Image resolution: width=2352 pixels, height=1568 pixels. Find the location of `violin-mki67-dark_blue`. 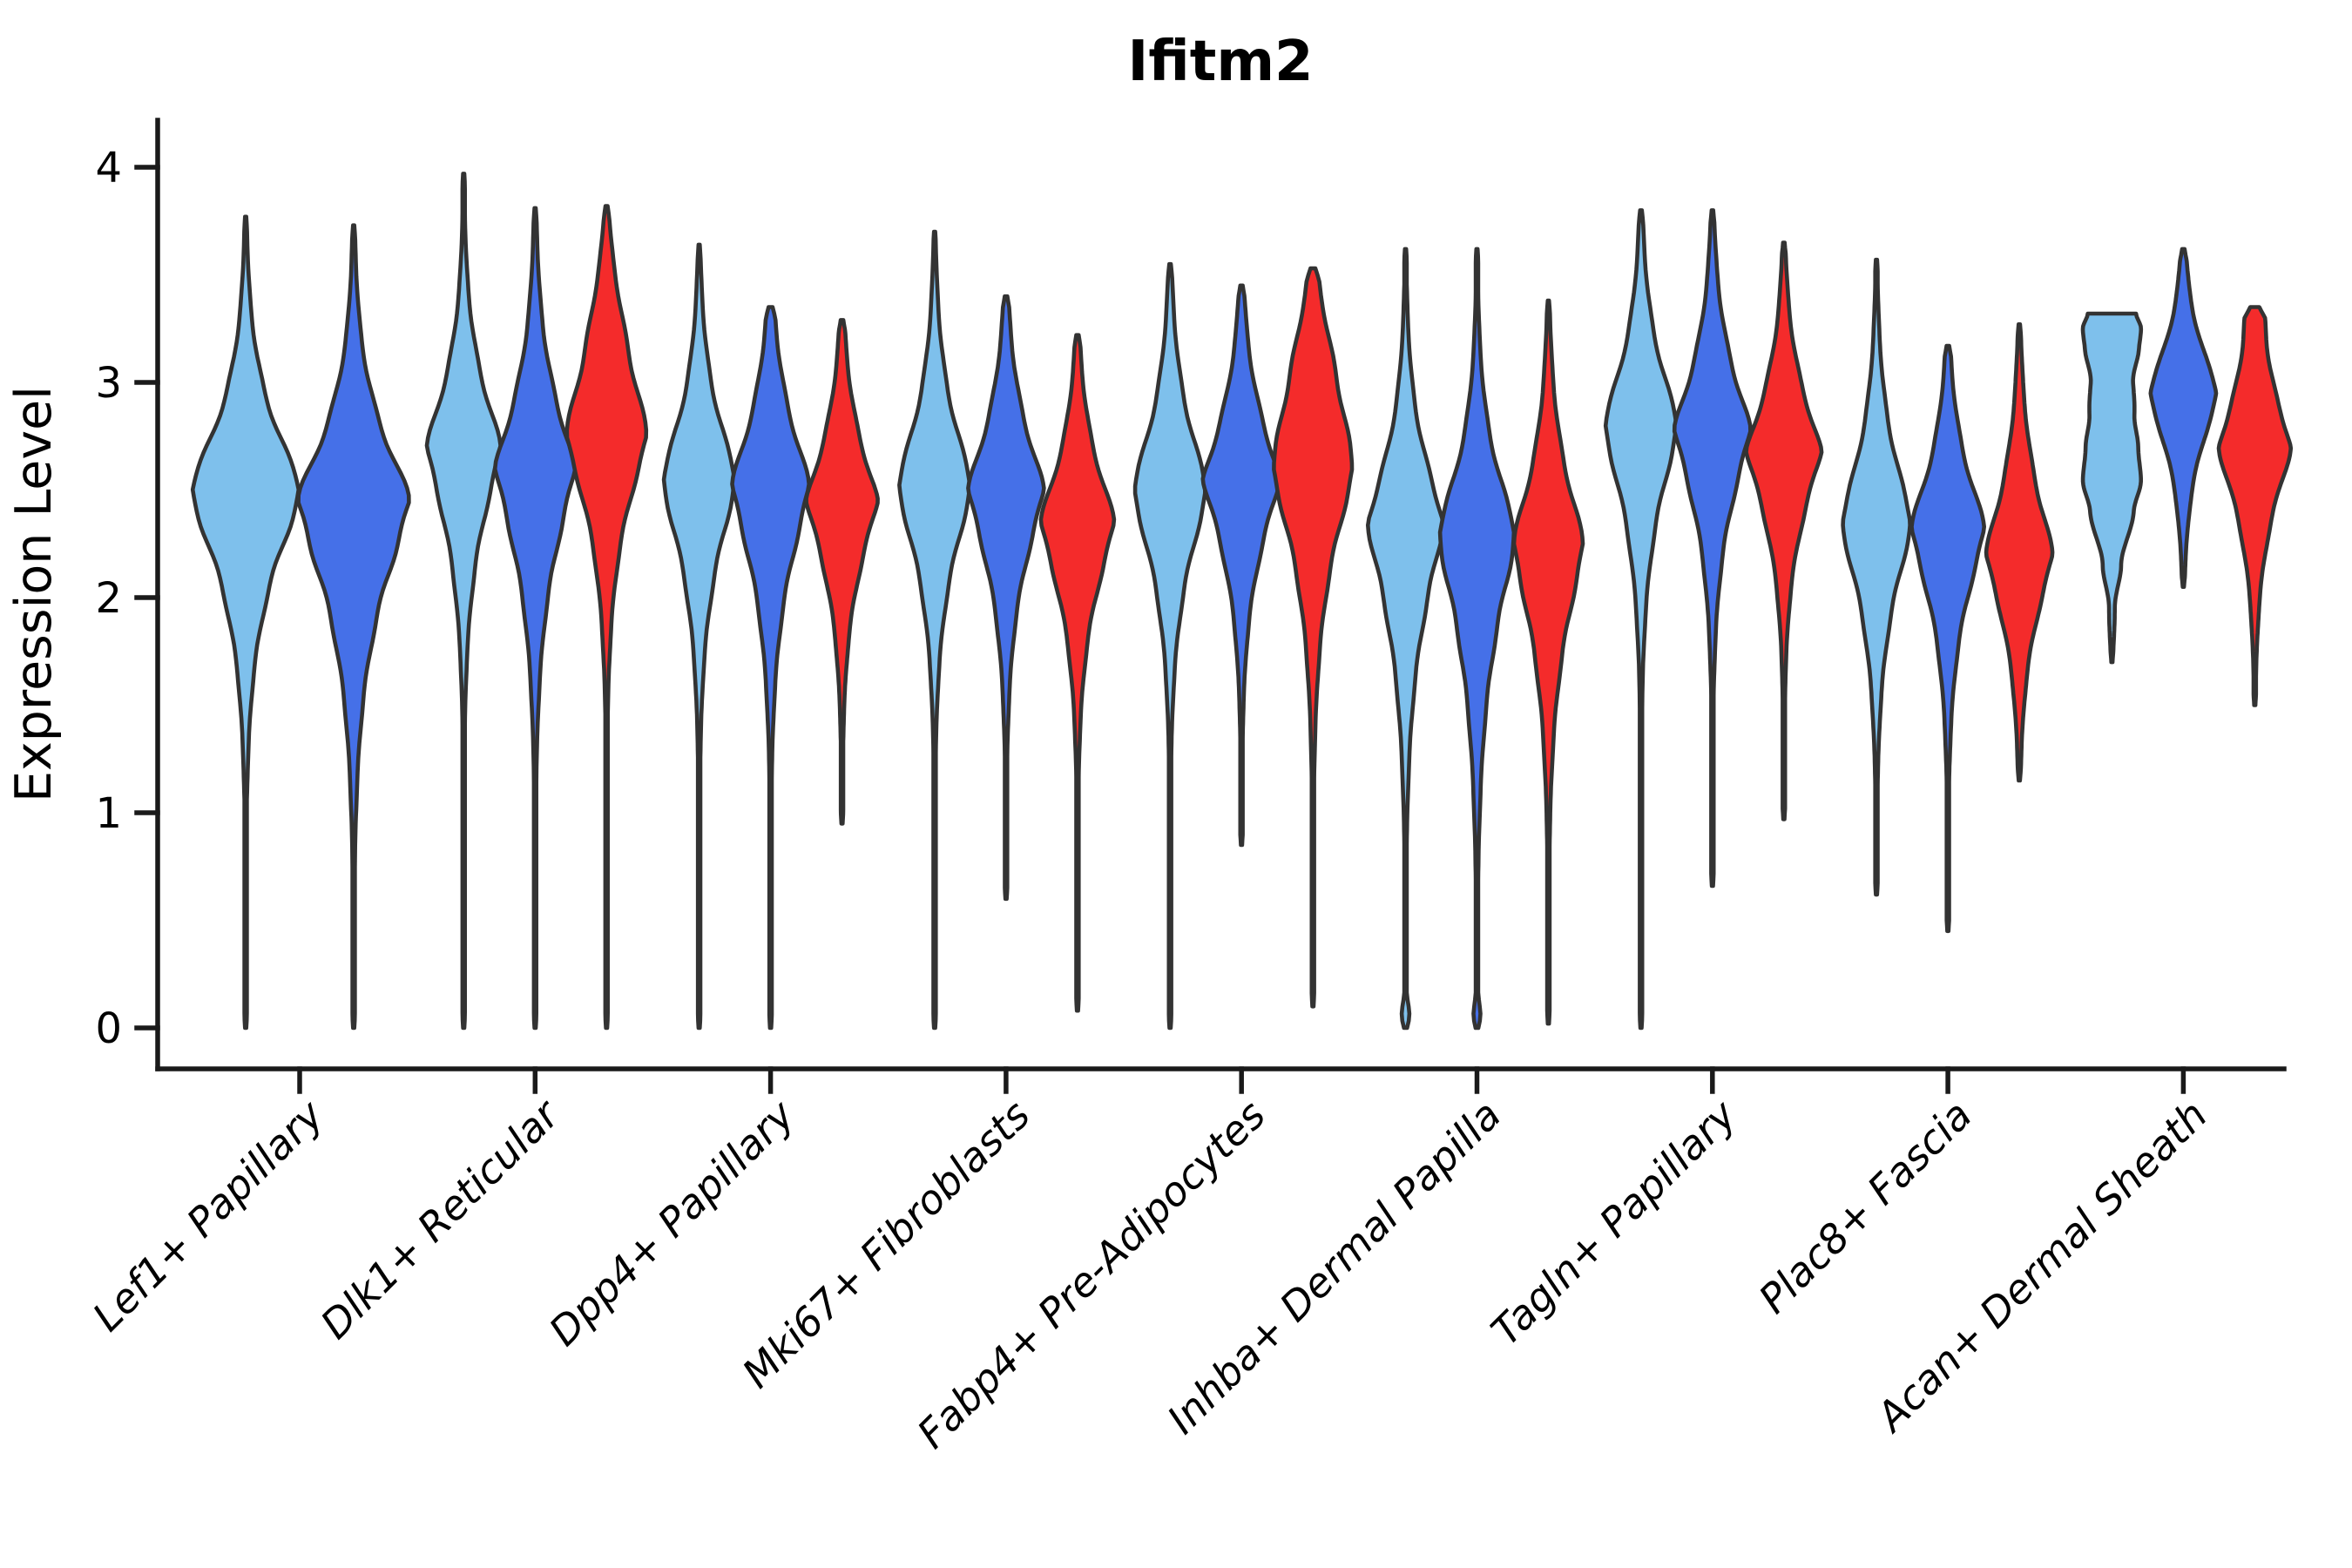

violin-mki67-dark_blue is located at coordinates (1006, 598).